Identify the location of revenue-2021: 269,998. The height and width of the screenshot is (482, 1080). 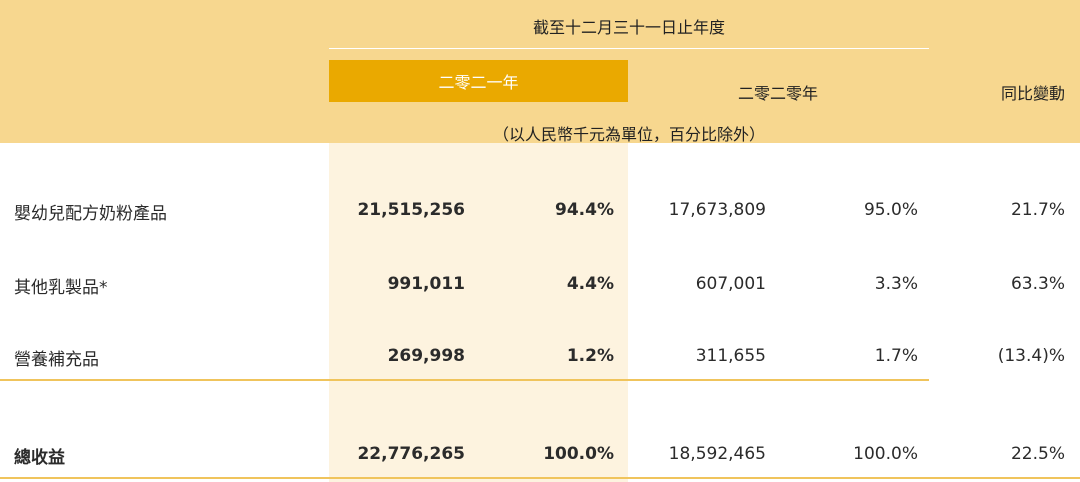
(426, 356).